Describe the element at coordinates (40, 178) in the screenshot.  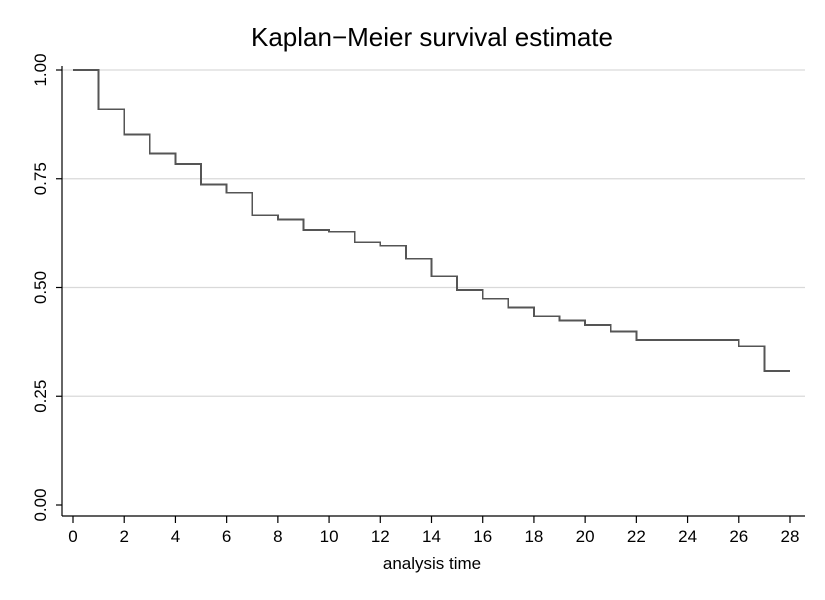
I see `y-tick-label: 0.75` at that location.